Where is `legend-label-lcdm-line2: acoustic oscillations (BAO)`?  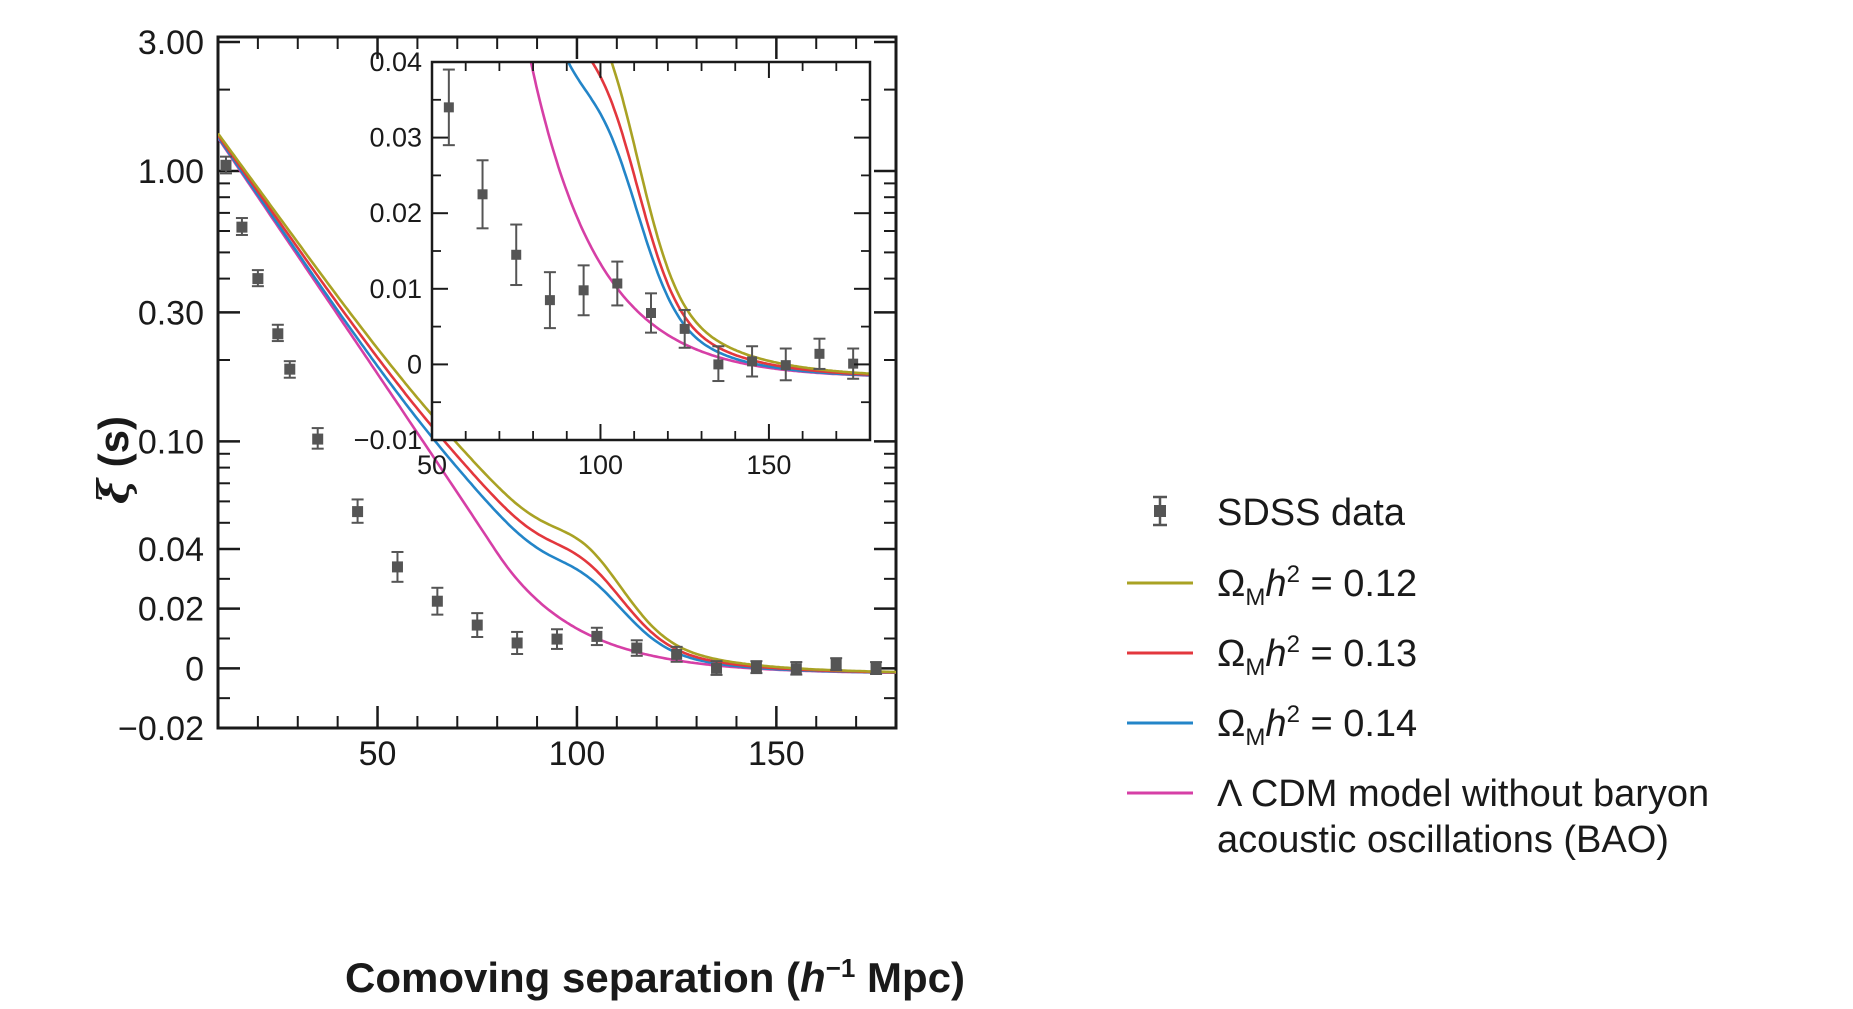
legend-label-lcdm-line2: acoustic oscillations (BAO) is located at coordinates (1443, 840).